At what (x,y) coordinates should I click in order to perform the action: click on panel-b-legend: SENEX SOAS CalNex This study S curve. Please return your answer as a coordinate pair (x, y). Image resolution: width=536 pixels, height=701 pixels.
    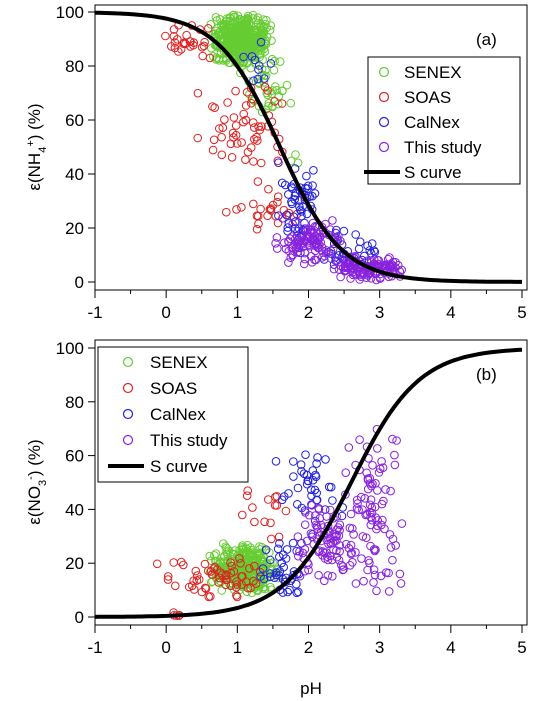
    Looking at the image, I should click on (173, 414).